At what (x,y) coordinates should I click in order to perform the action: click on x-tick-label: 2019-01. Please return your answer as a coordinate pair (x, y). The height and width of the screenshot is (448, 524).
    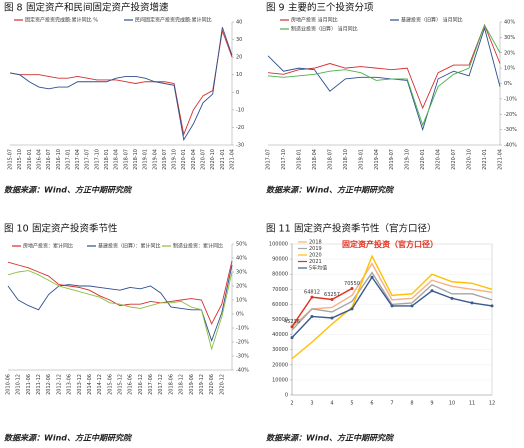
    Looking at the image, I should click on (361, 159).